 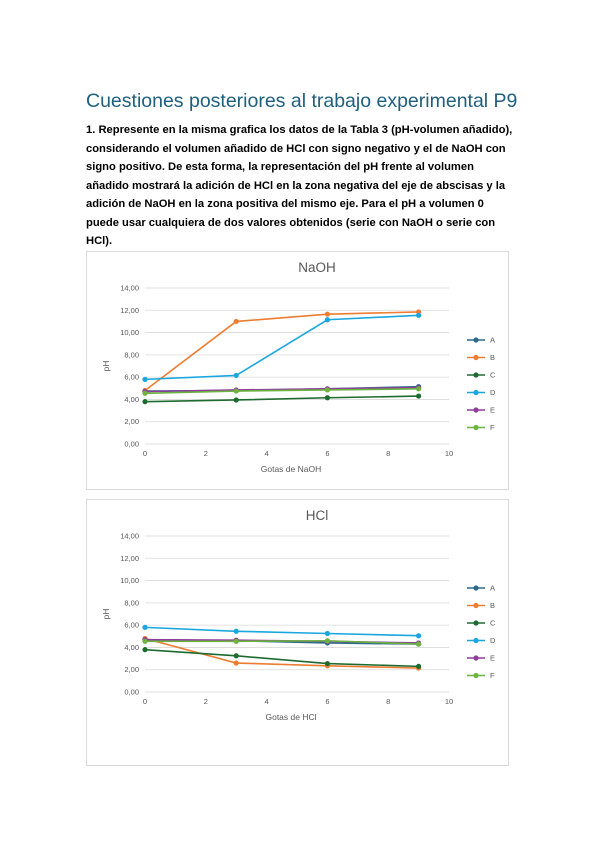 I want to click on naoh-series-line-b, so click(x=281, y=351).